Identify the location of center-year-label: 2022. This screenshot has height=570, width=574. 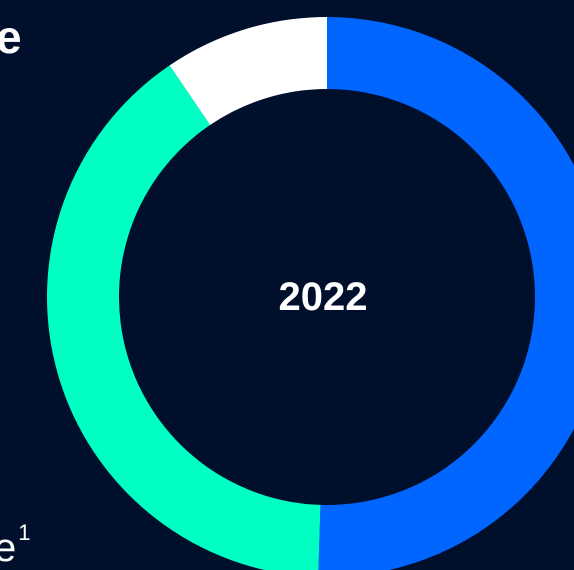
(323, 297).